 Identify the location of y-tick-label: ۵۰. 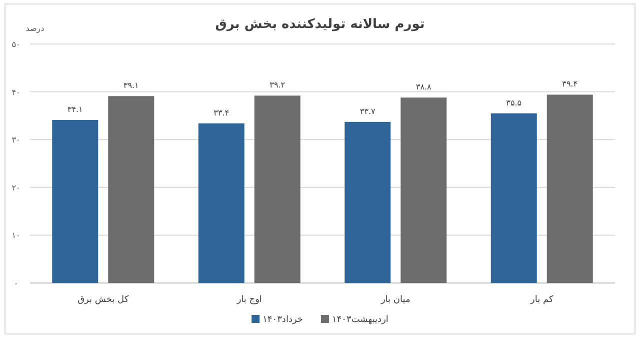
(16, 44).